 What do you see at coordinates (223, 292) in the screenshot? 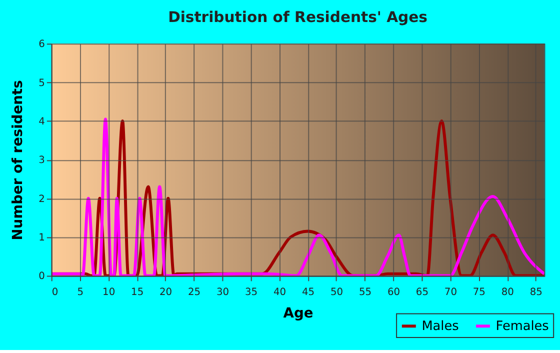
I see `x-tick-label: 30` at bounding box center [223, 292].